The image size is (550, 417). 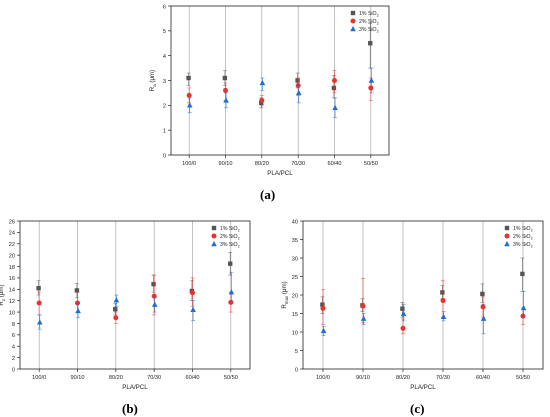 What do you see at coordinates (164, 156) in the screenshot?
I see `chart-a-ytick-label: 0` at bounding box center [164, 156].